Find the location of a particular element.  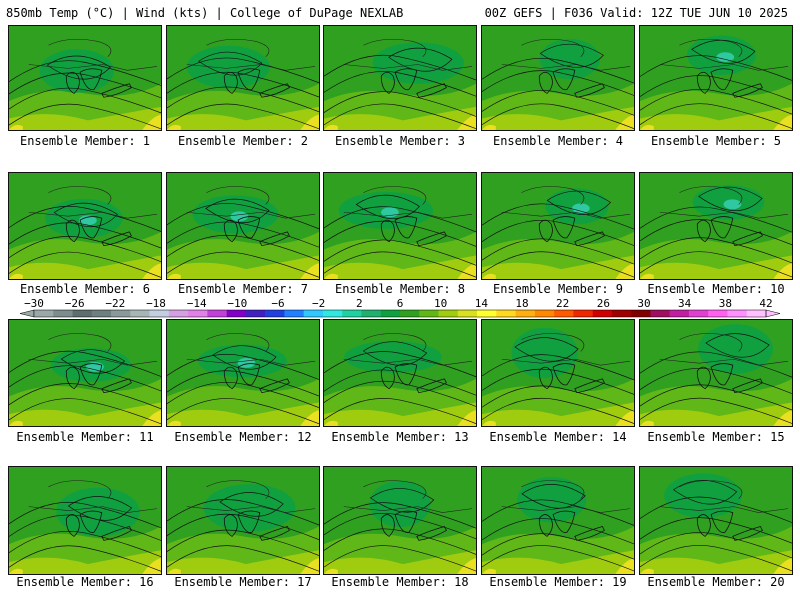

colorbar-tick-label: 42 is located at coordinates (766, 303).